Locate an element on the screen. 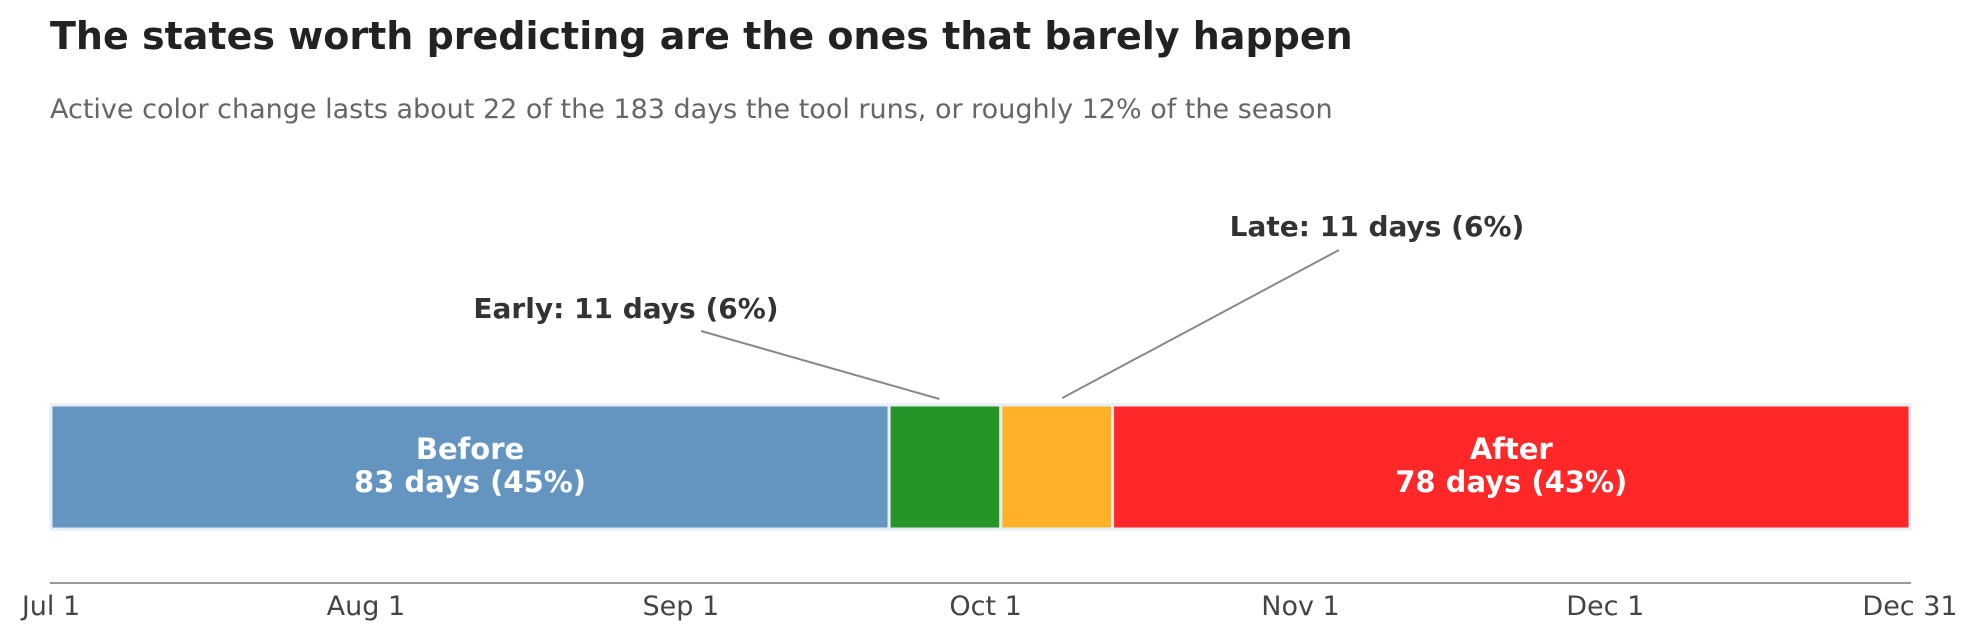 The width and height of the screenshot is (1980, 640). x-axis-ticks: Jul 1 Aug 1 Sep 1 Oct 1 Nov 1 Dec 1 Dec 31 is located at coordinates (989, 606).